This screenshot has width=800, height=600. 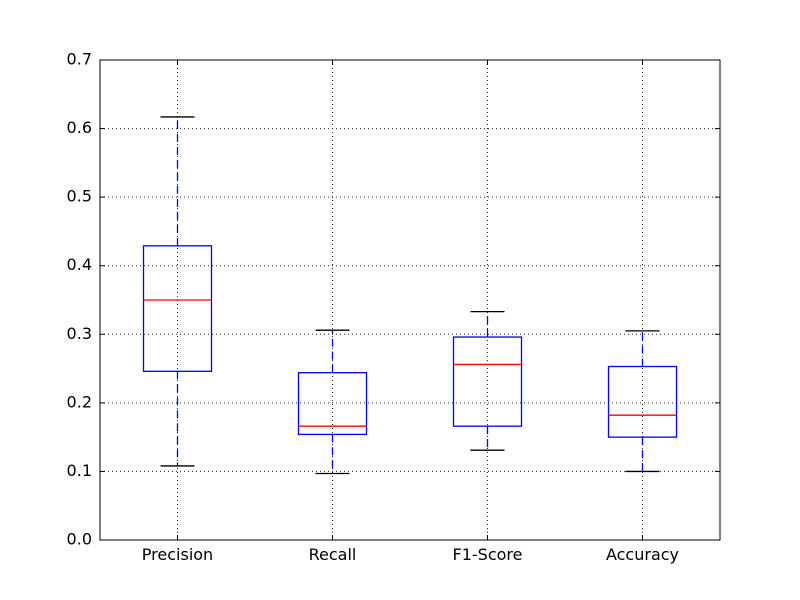 What do you see at coordinates (488, 554) in the screenshot?
I see `x-tick-label: F1-Score` at bounding box center [488, 554].